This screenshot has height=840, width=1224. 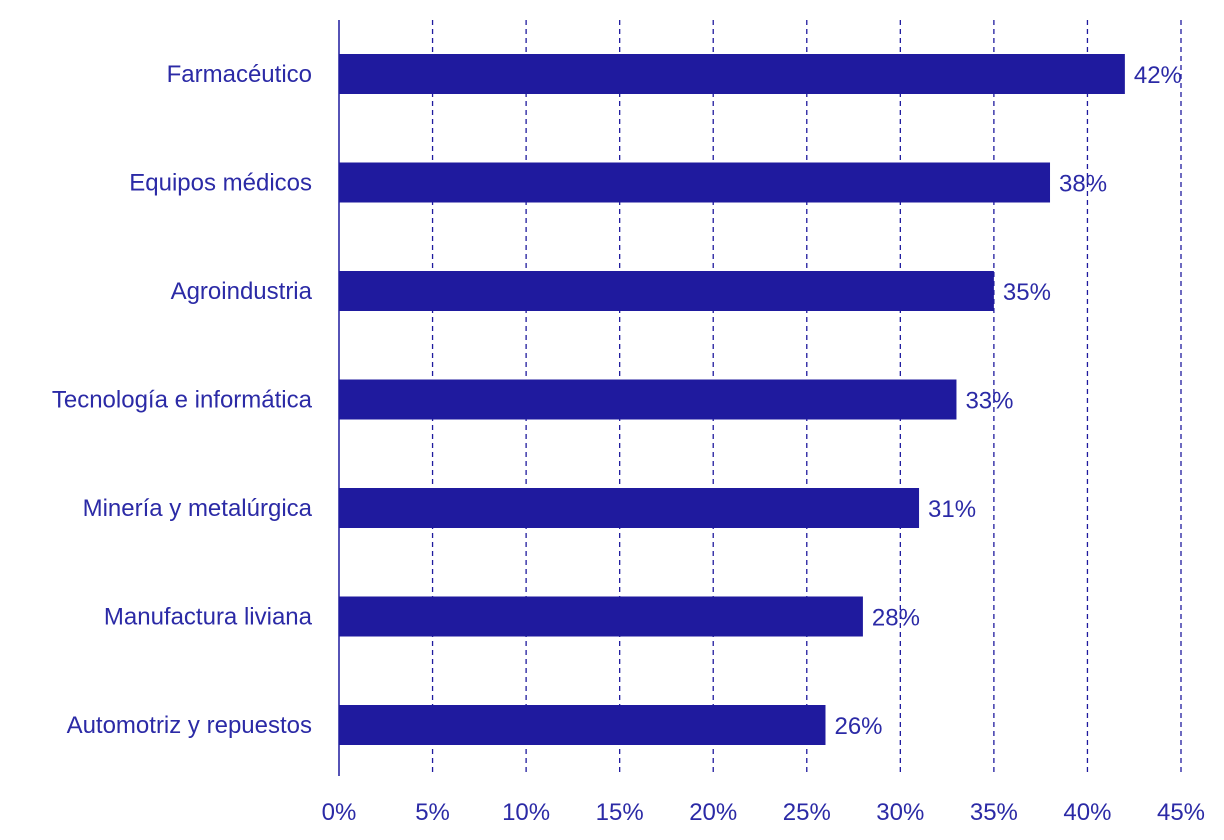 I want to click on category-label-6: Automotriz y repuestos, so click(x=189, y=725).